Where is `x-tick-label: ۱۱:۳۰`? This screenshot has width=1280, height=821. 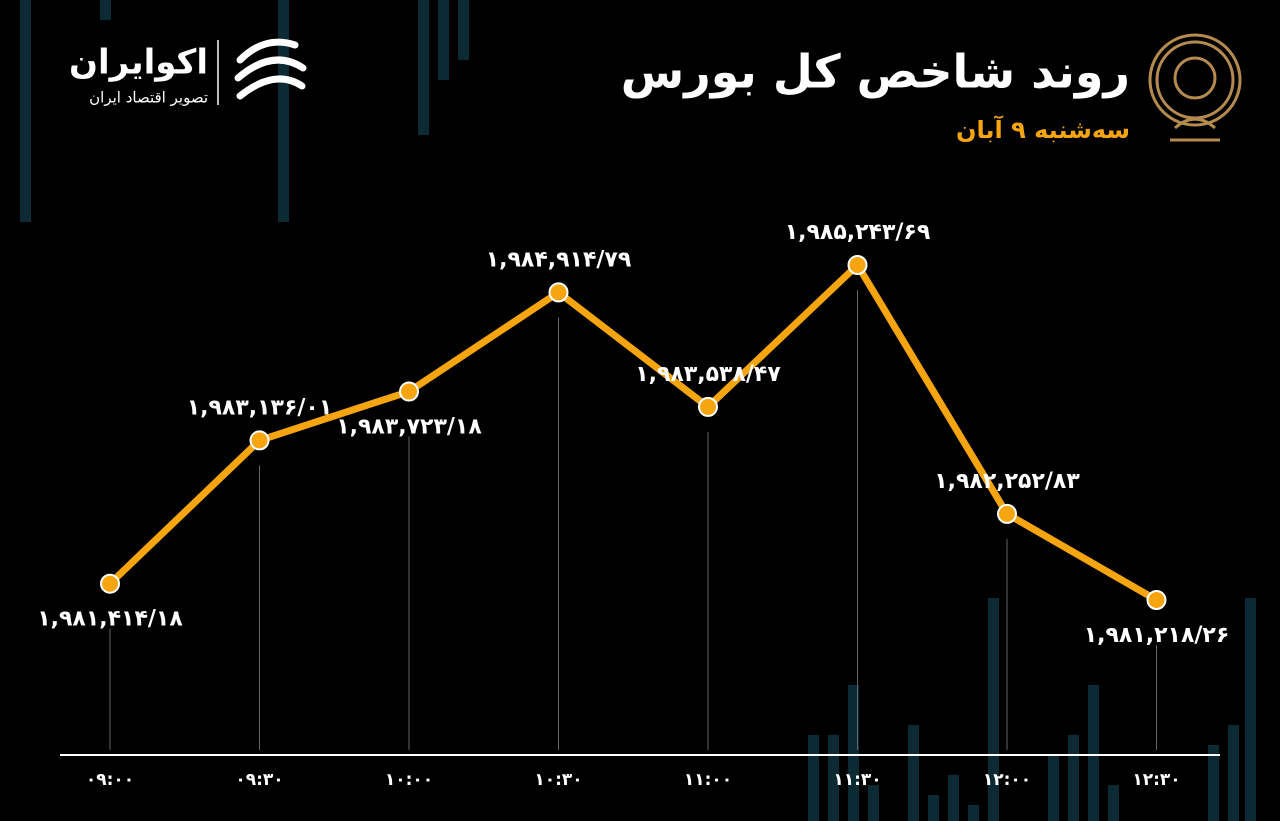 x-tick-label: ۱۱:۳۰ is located at coordinates (857, 780).